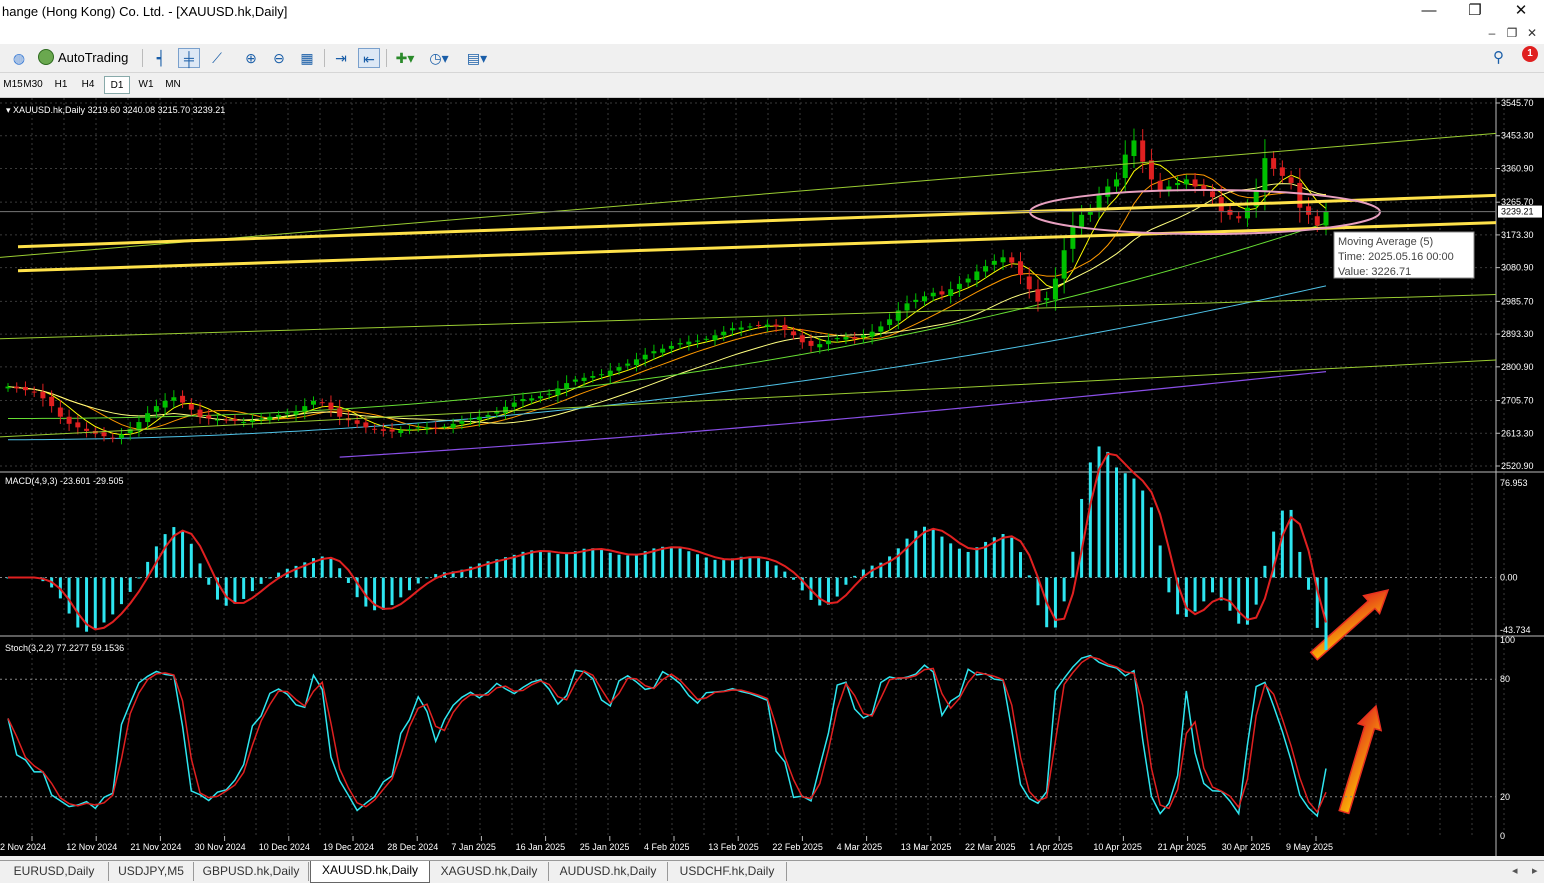 This screenshot has height=883, width=1544. What do you see at coordinates (370, 872) in the screenshot?
I see `tab-xauusd: XAUUSD.hk,Daily` at bounding box center [370, 872].